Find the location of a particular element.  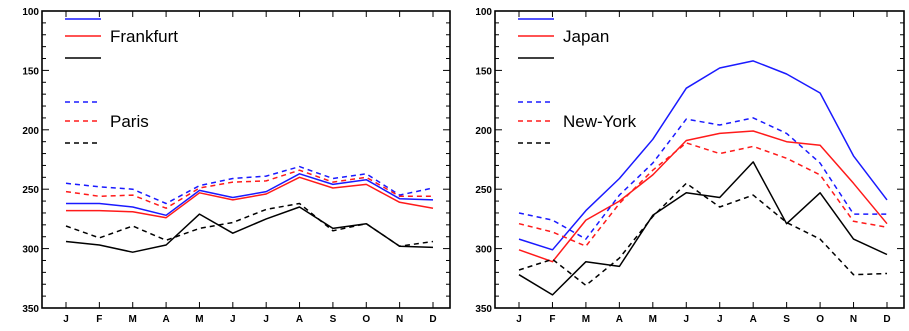

series-line-black-solid is located at coordinates (249, 229).